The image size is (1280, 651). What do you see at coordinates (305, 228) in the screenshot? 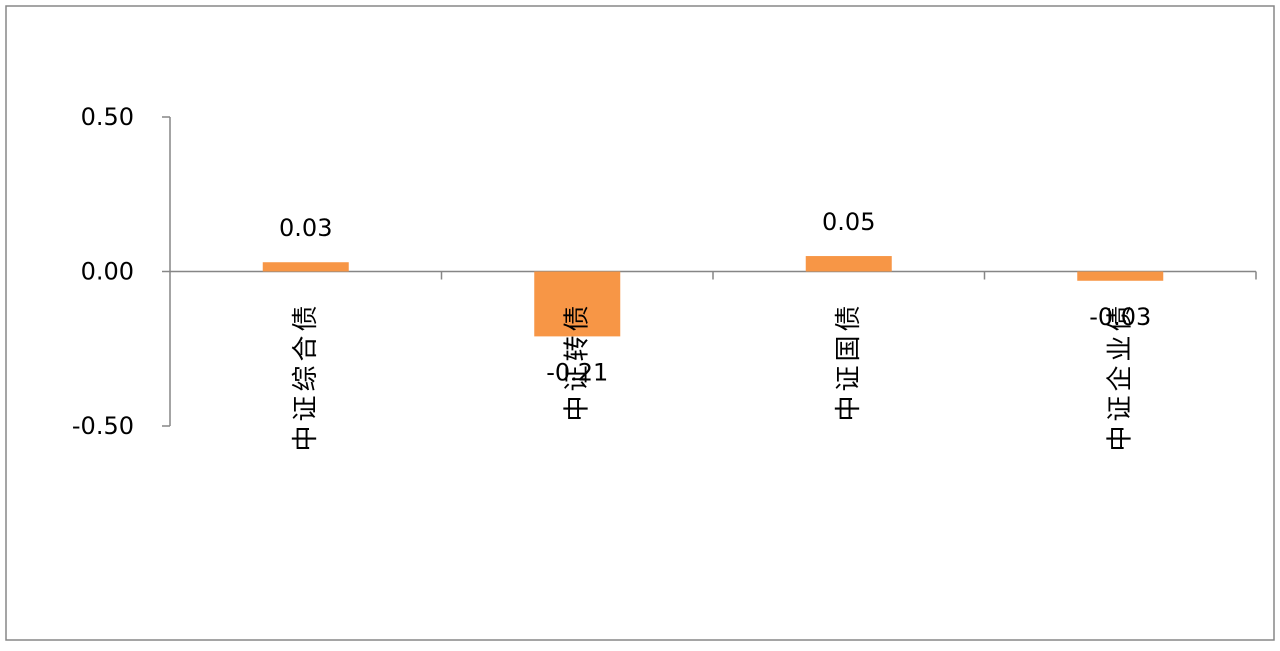
I see `data-label: 0.03` at bounding box center [305, 228].